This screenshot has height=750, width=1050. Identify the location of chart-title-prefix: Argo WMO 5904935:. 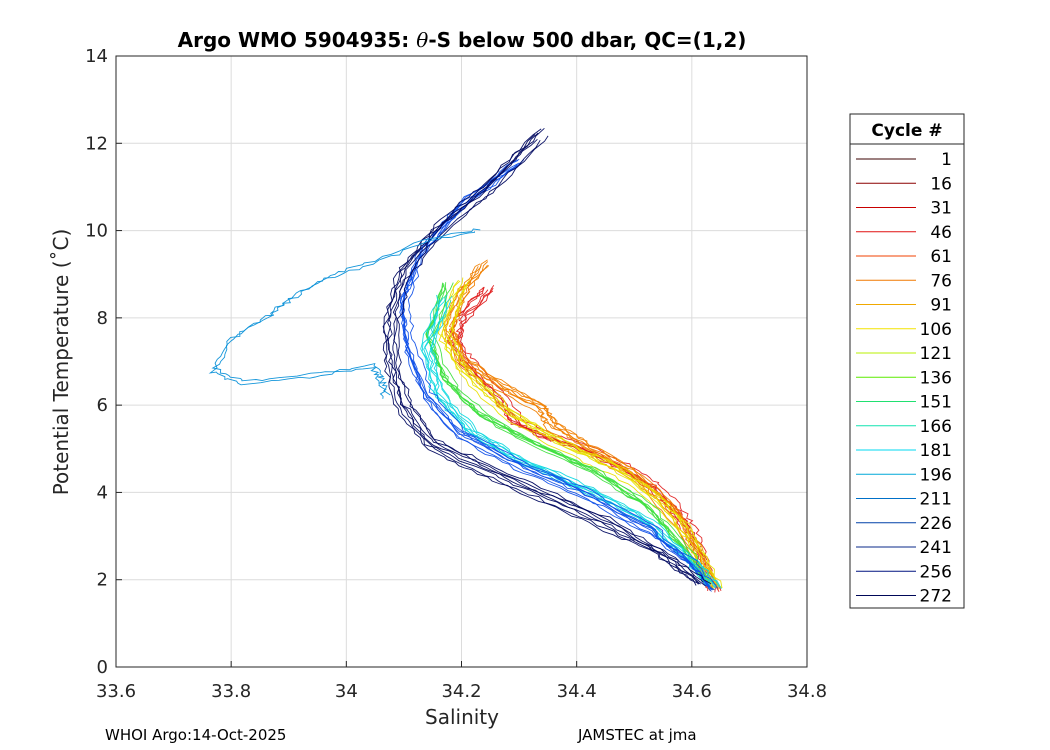
(297, 40).